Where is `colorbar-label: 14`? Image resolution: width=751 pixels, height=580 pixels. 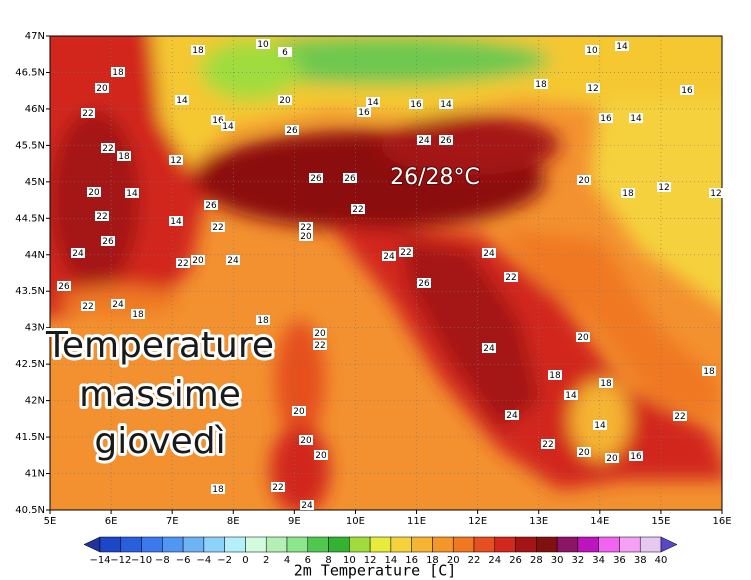
colorbar-label: 14 is located at coordinates (391, 560).